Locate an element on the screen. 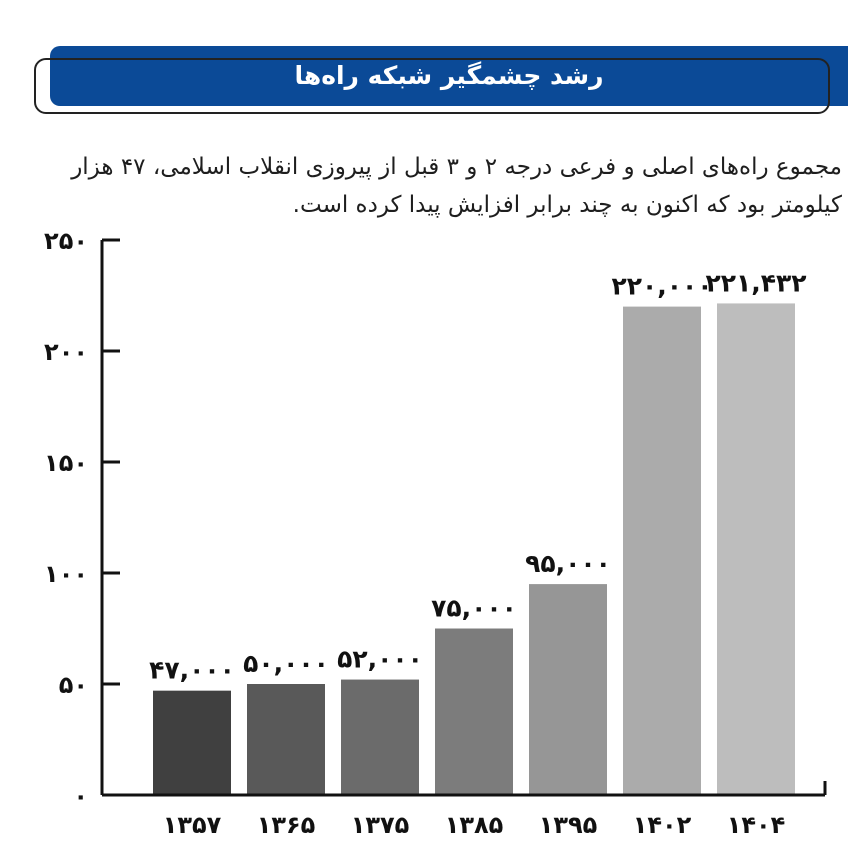  title-frame is located at coordinates (432, 86).